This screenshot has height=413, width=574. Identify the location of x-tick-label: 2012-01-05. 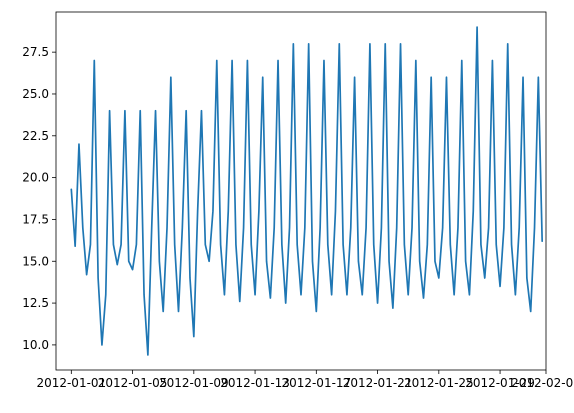
(133, 383).